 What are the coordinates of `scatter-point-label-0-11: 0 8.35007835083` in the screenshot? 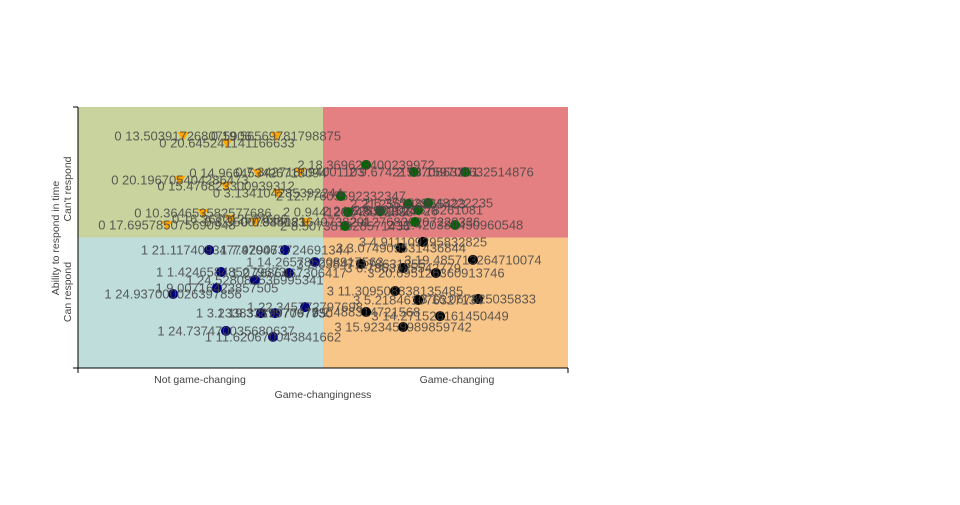 It's located at (254, 222).